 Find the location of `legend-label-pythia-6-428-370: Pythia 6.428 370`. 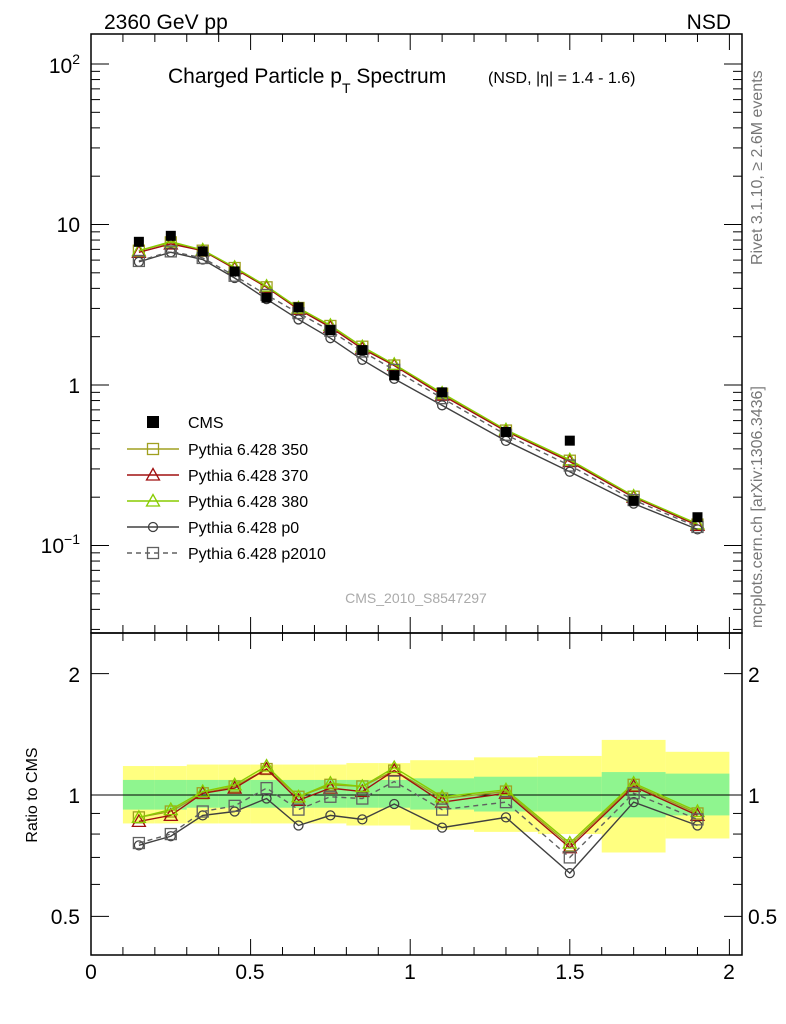

legend-label-pythia-6-428-370: Pythia 6.428 370 is located at coordinates (248, 476).